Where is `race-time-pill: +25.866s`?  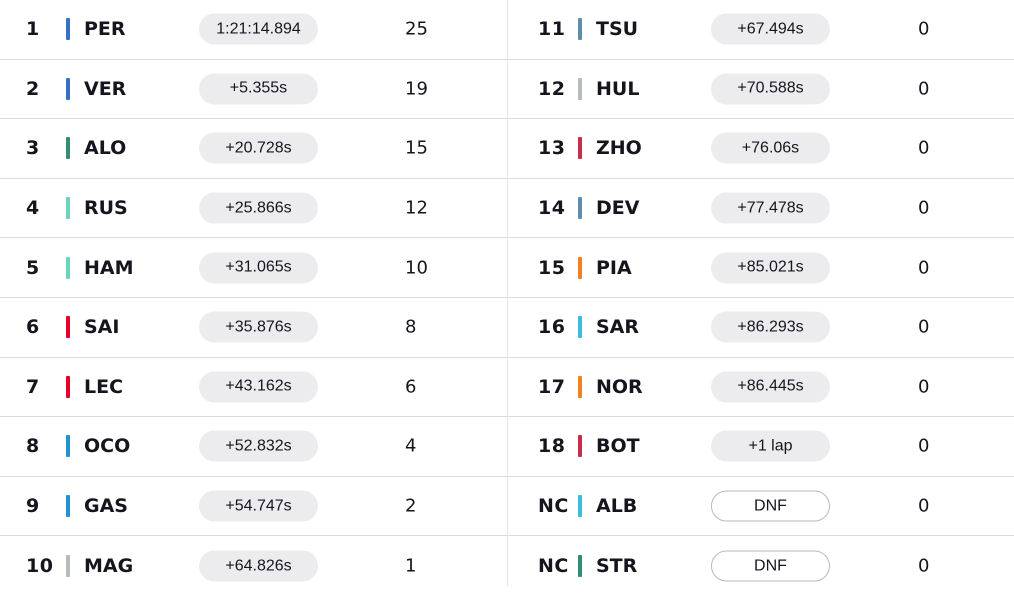 race-time-pill: +25.866s is located at coordinates (258, 208).